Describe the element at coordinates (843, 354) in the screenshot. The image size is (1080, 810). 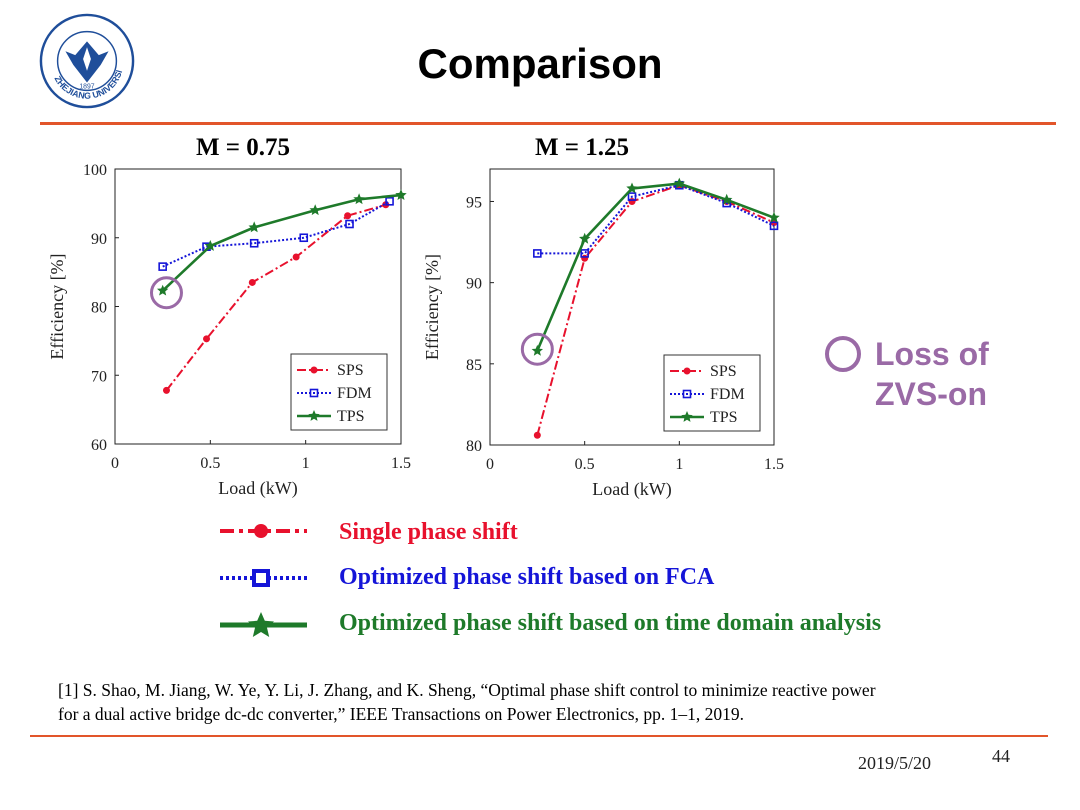
I see `zvs-loss-marker-icon` at that location.